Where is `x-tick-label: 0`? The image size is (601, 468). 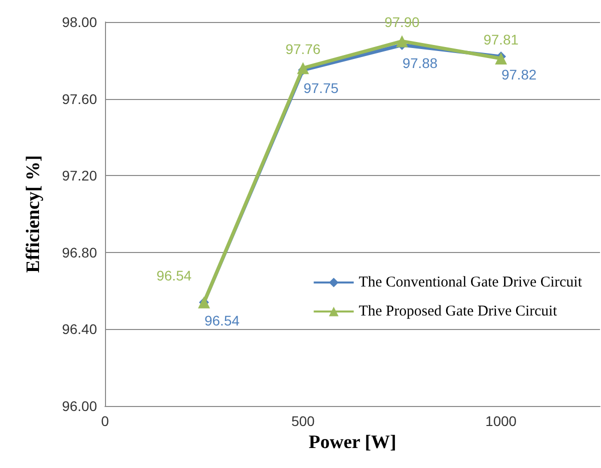
x-tick-label: 0 is located at coordinates (105, 421).